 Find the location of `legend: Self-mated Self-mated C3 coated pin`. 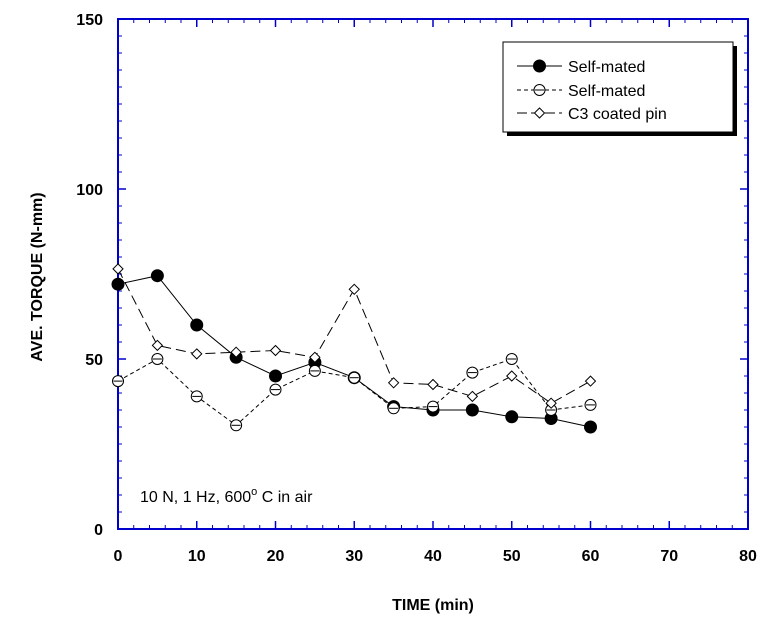

legend: Self-mated Self-mated C3 coated pin is located at coordinates (619, 88).